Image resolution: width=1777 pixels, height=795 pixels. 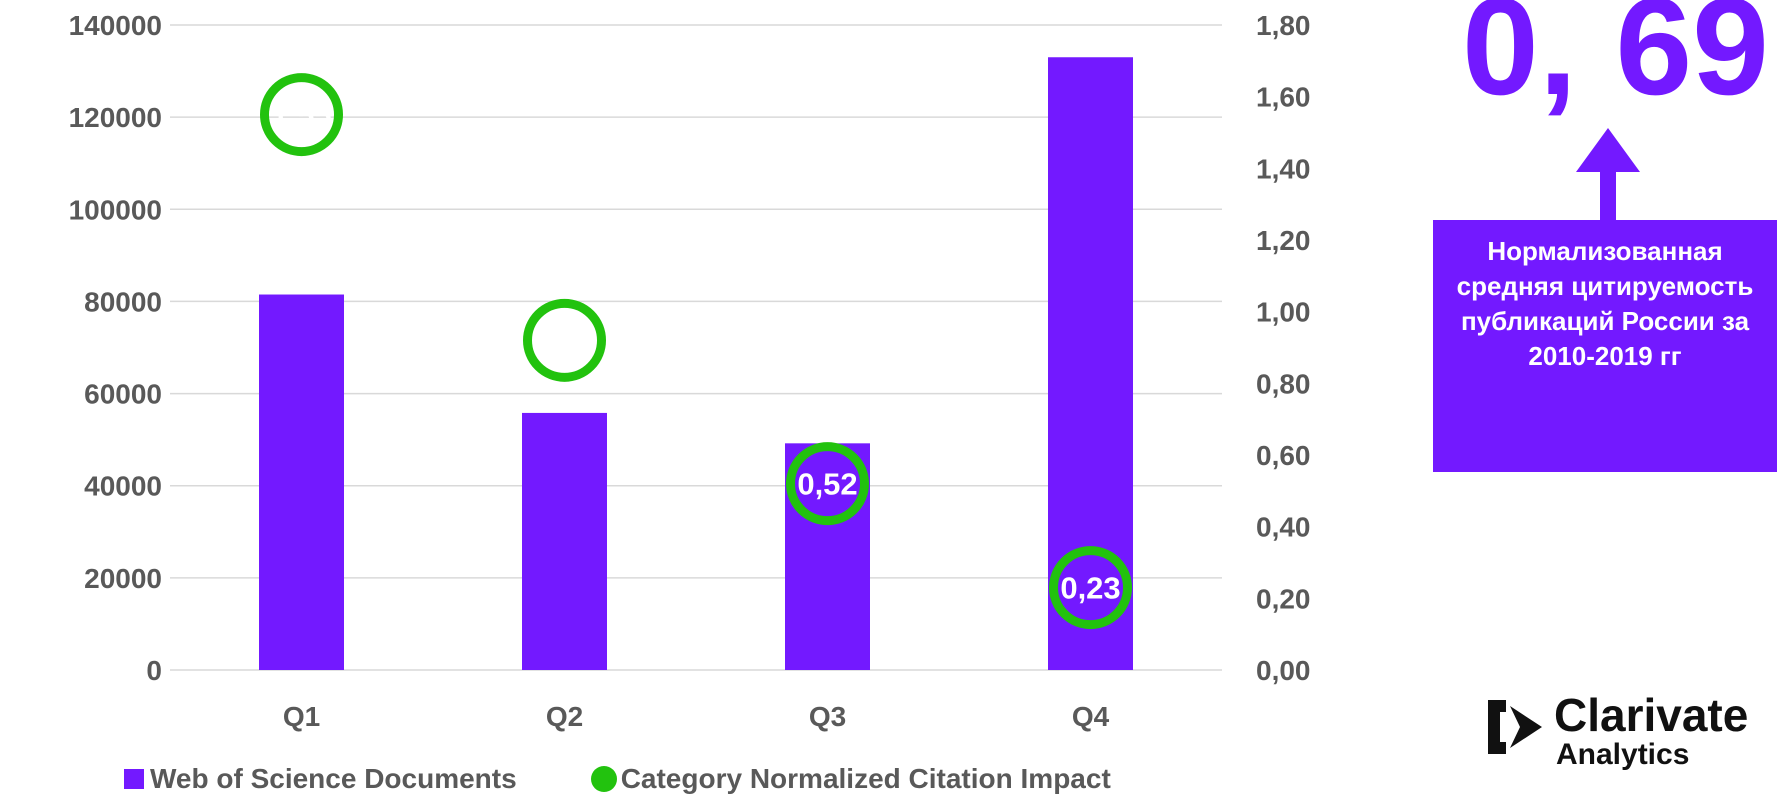 I want to click on data-label: 0,52, so click(x=827, y=484).